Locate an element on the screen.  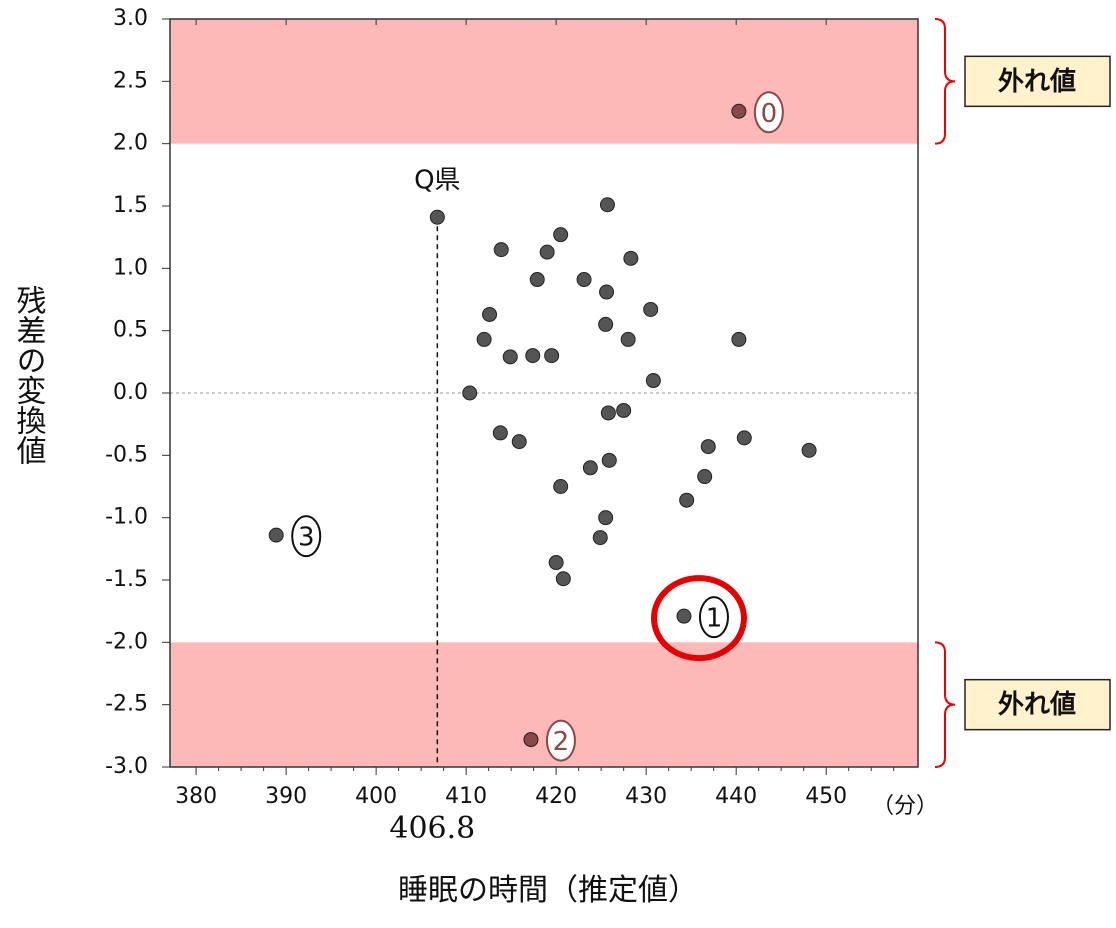
x-tick-label: 450 is located at coordinates (826, 796).